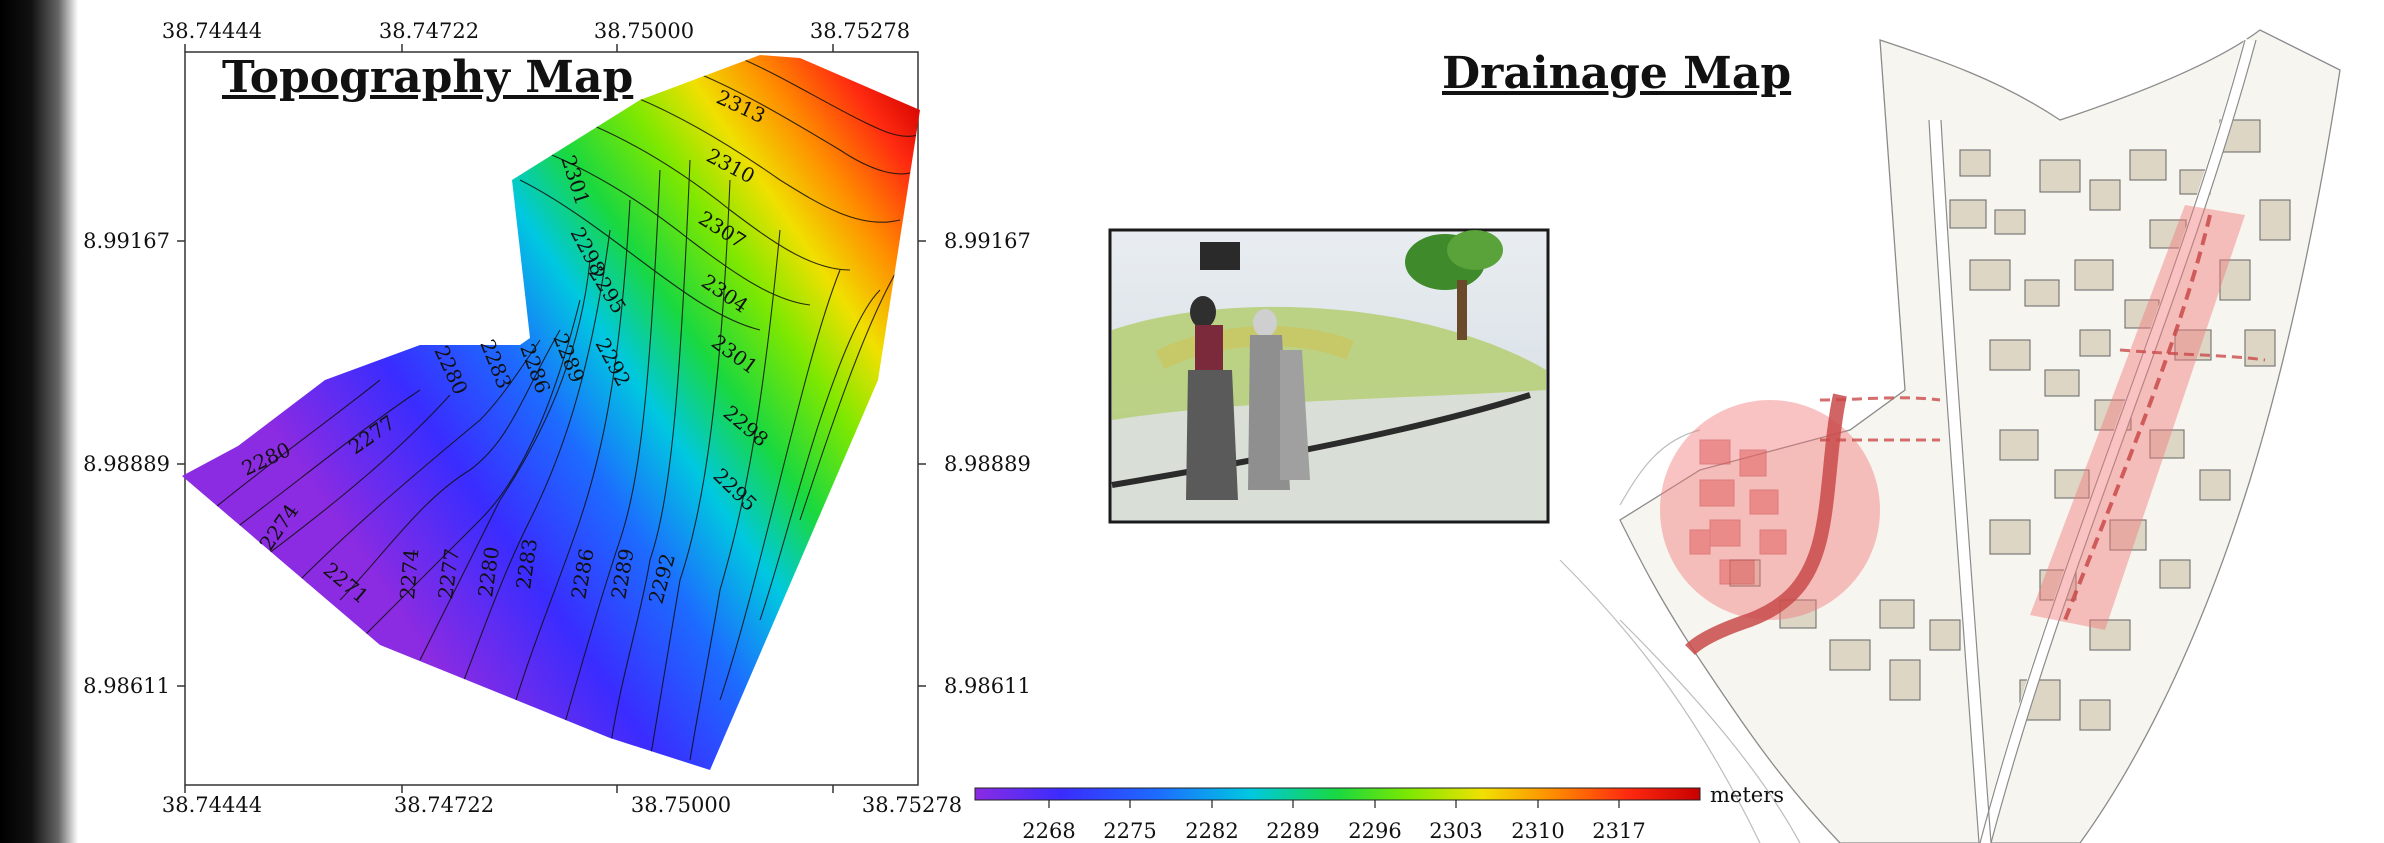 The image size is (2384, 843). I want to click on legend-value: 2282, so click(1211, 831).